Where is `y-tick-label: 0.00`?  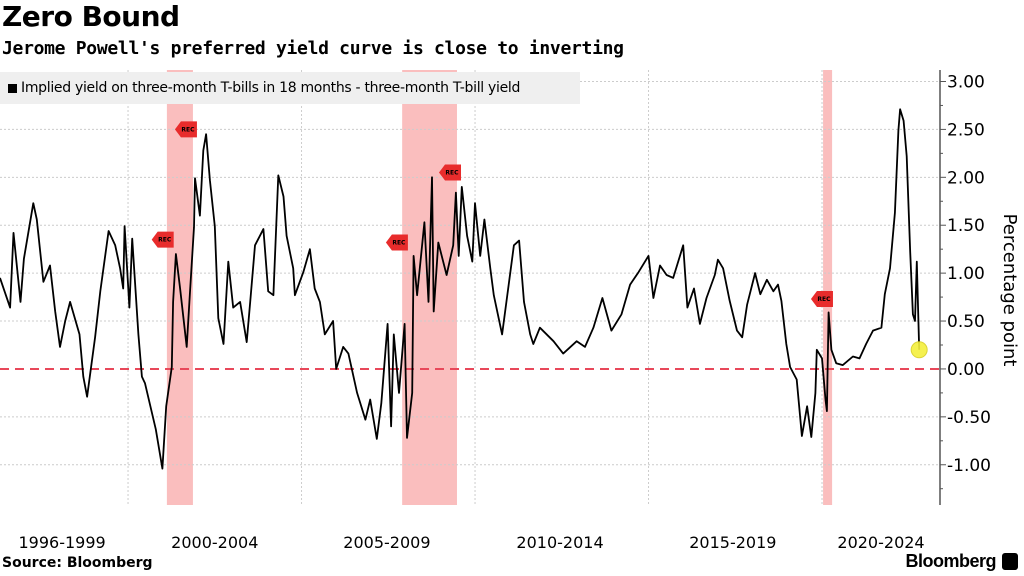 y-tick-label: 0.00 is located at coordinates (966, 370).